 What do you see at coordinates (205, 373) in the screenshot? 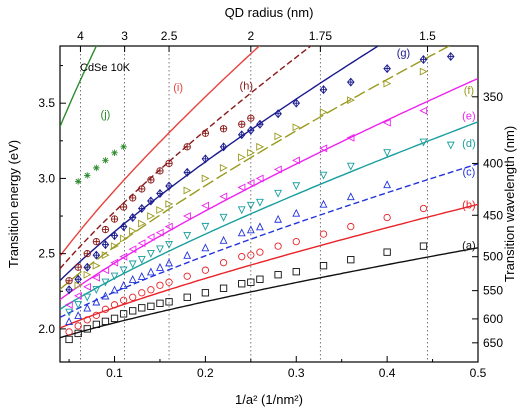
I see `x-tick-label: 0.2` at bounding box center [205, 373].